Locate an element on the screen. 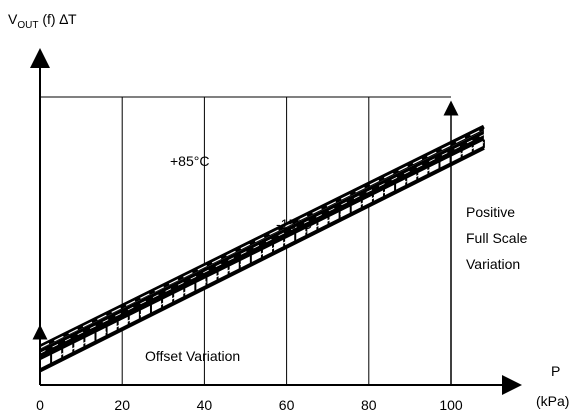 The height and width of the screenshot is (415, 577). full-scale-label-line1: Positive is located at coordinates (490, 212).